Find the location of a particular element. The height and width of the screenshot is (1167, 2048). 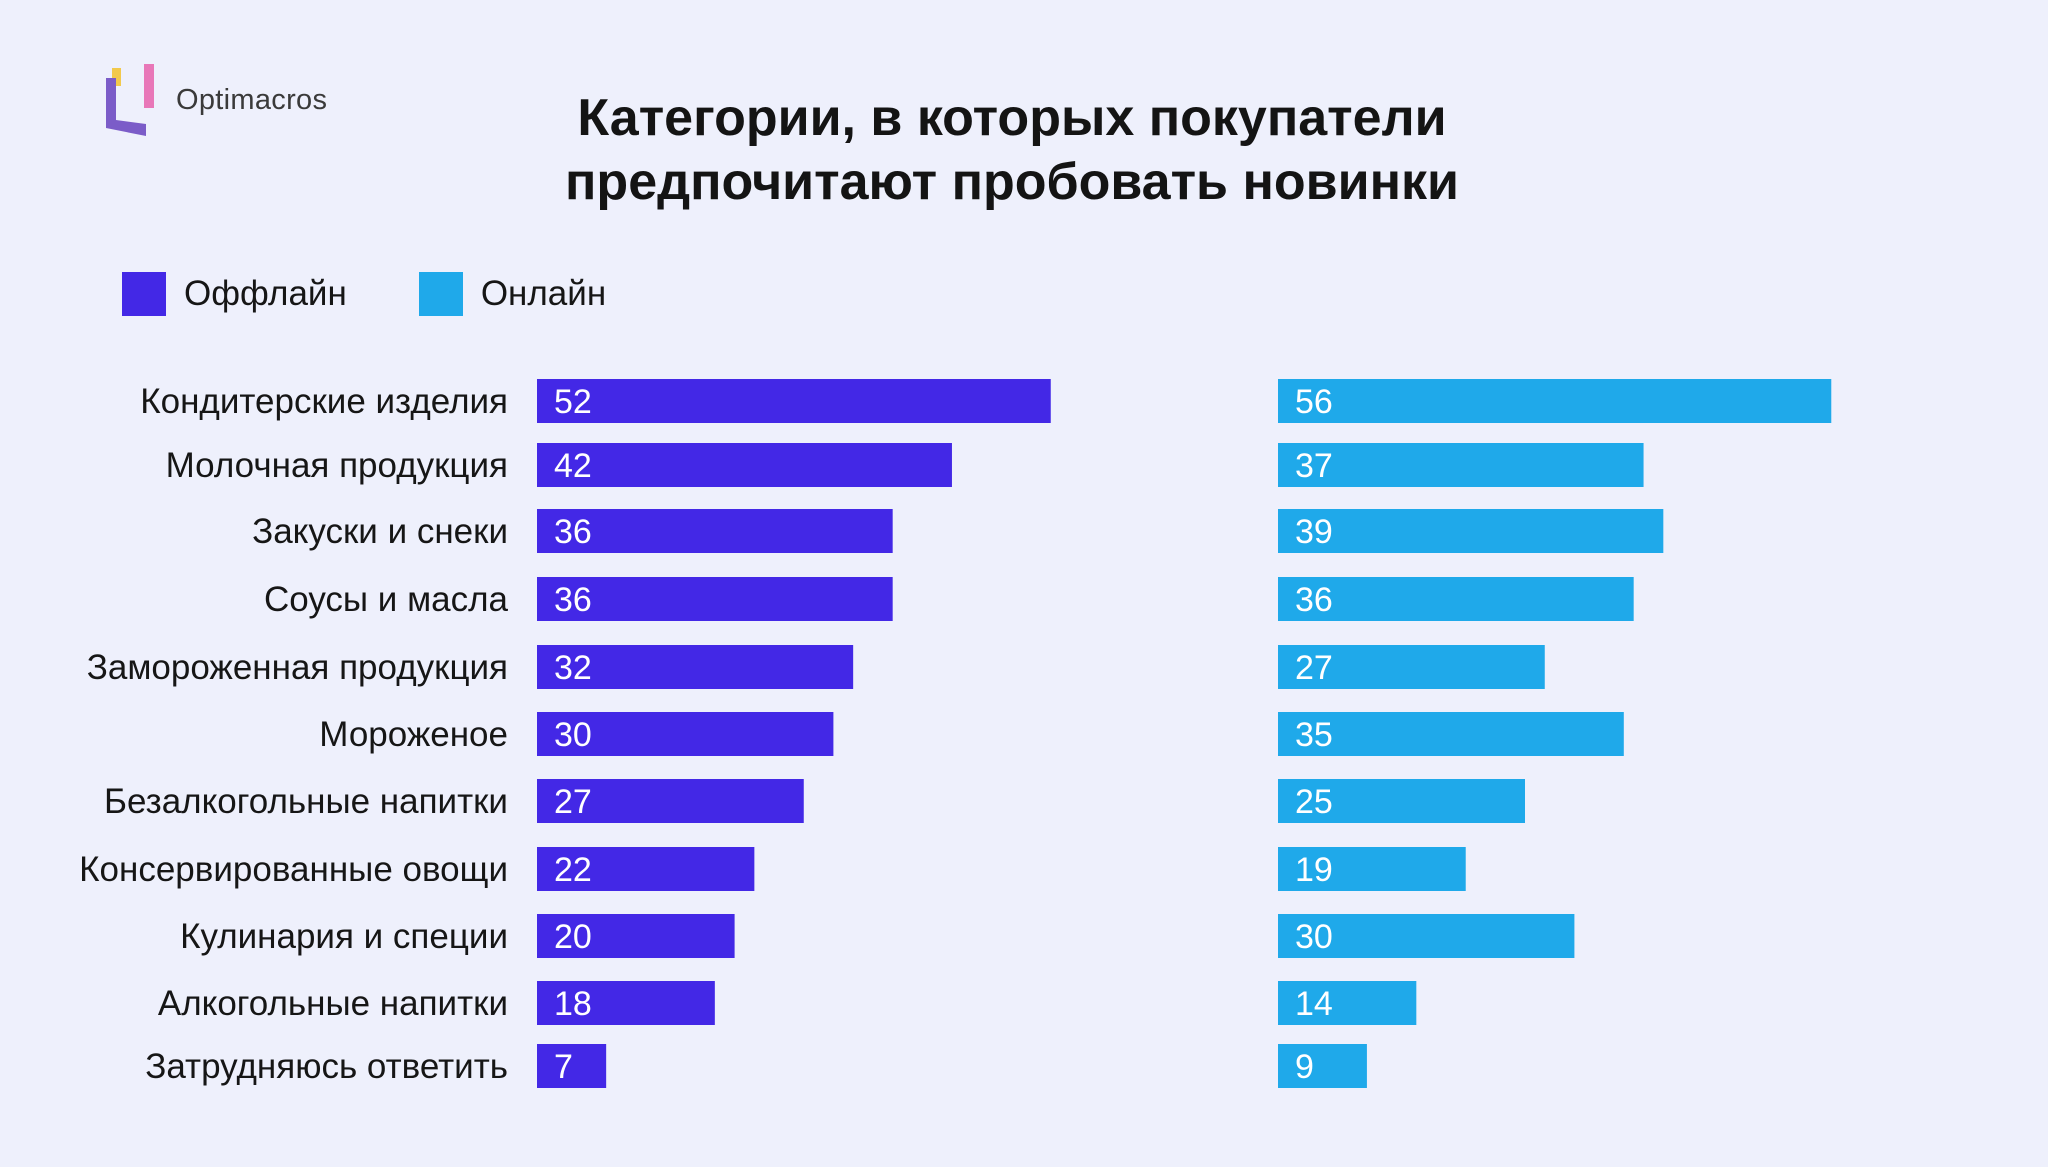

legend-label-online: Онлайн is located at coordinates (543, 293).